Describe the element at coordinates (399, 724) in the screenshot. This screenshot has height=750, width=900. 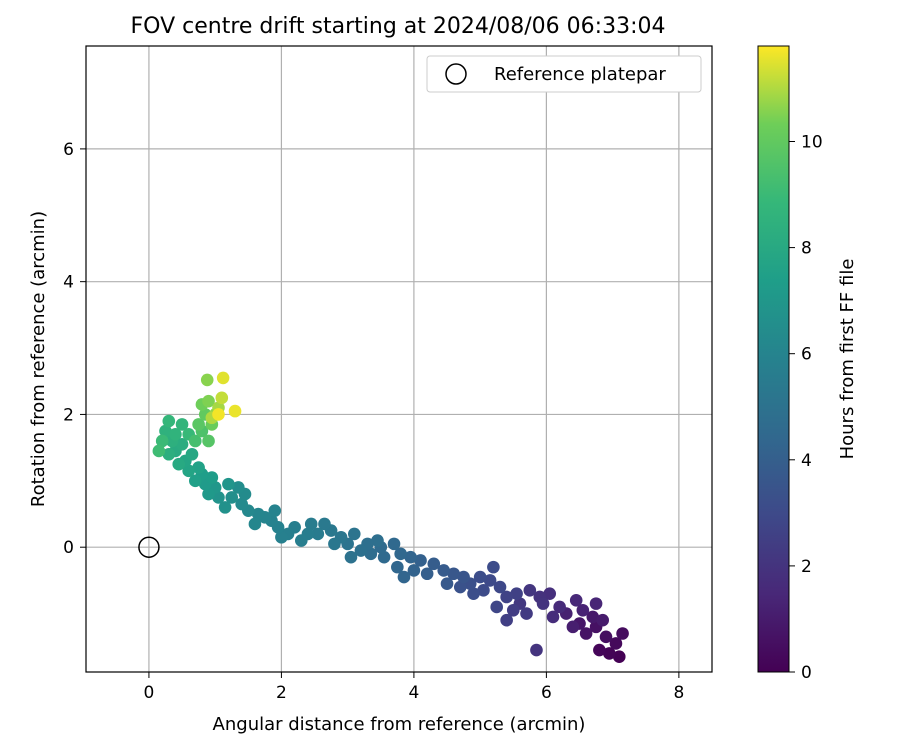
I see `x-axis-label: Angular distance from reference (arcmin)` at that location.